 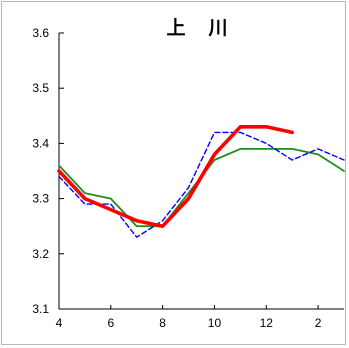 I want to click on x-tick-label: 10, so click(x=215, y=323).